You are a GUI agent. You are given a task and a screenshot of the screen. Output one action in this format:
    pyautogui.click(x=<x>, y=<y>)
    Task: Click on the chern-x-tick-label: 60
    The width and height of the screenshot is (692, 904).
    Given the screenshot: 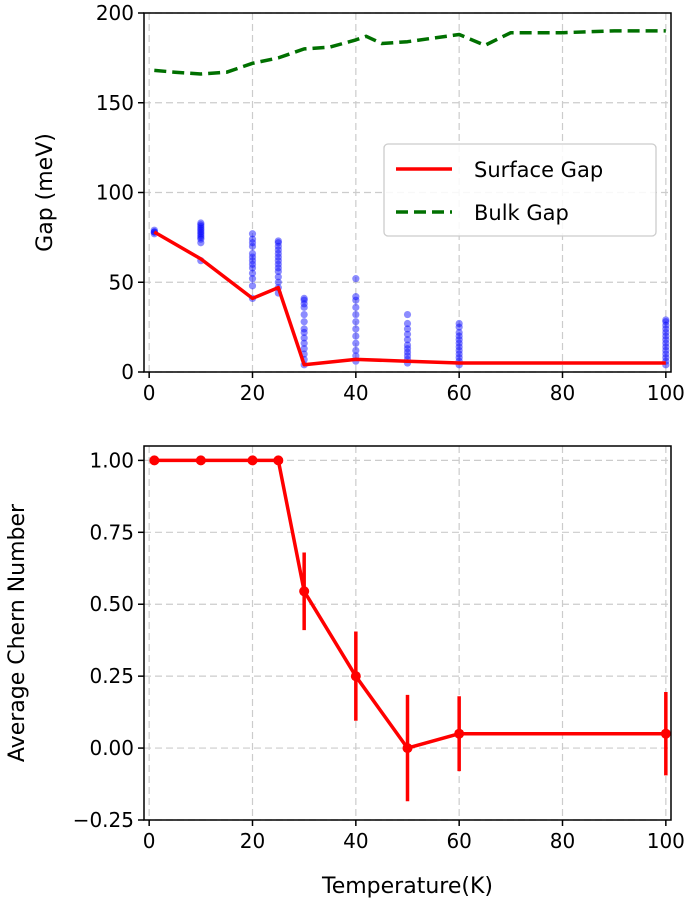 What is the action you would take?
    pyautogui.click(x=458, y=841)
    